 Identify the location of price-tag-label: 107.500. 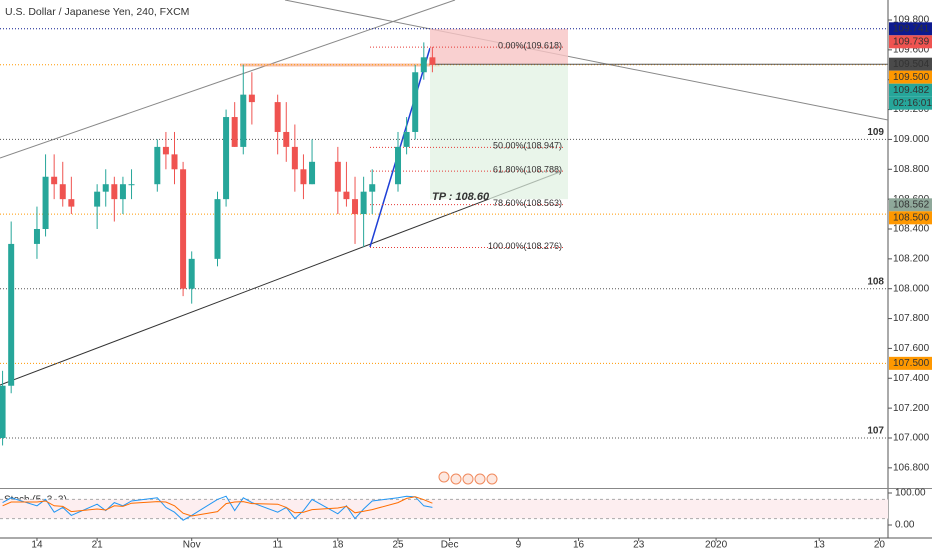
(911, 363).